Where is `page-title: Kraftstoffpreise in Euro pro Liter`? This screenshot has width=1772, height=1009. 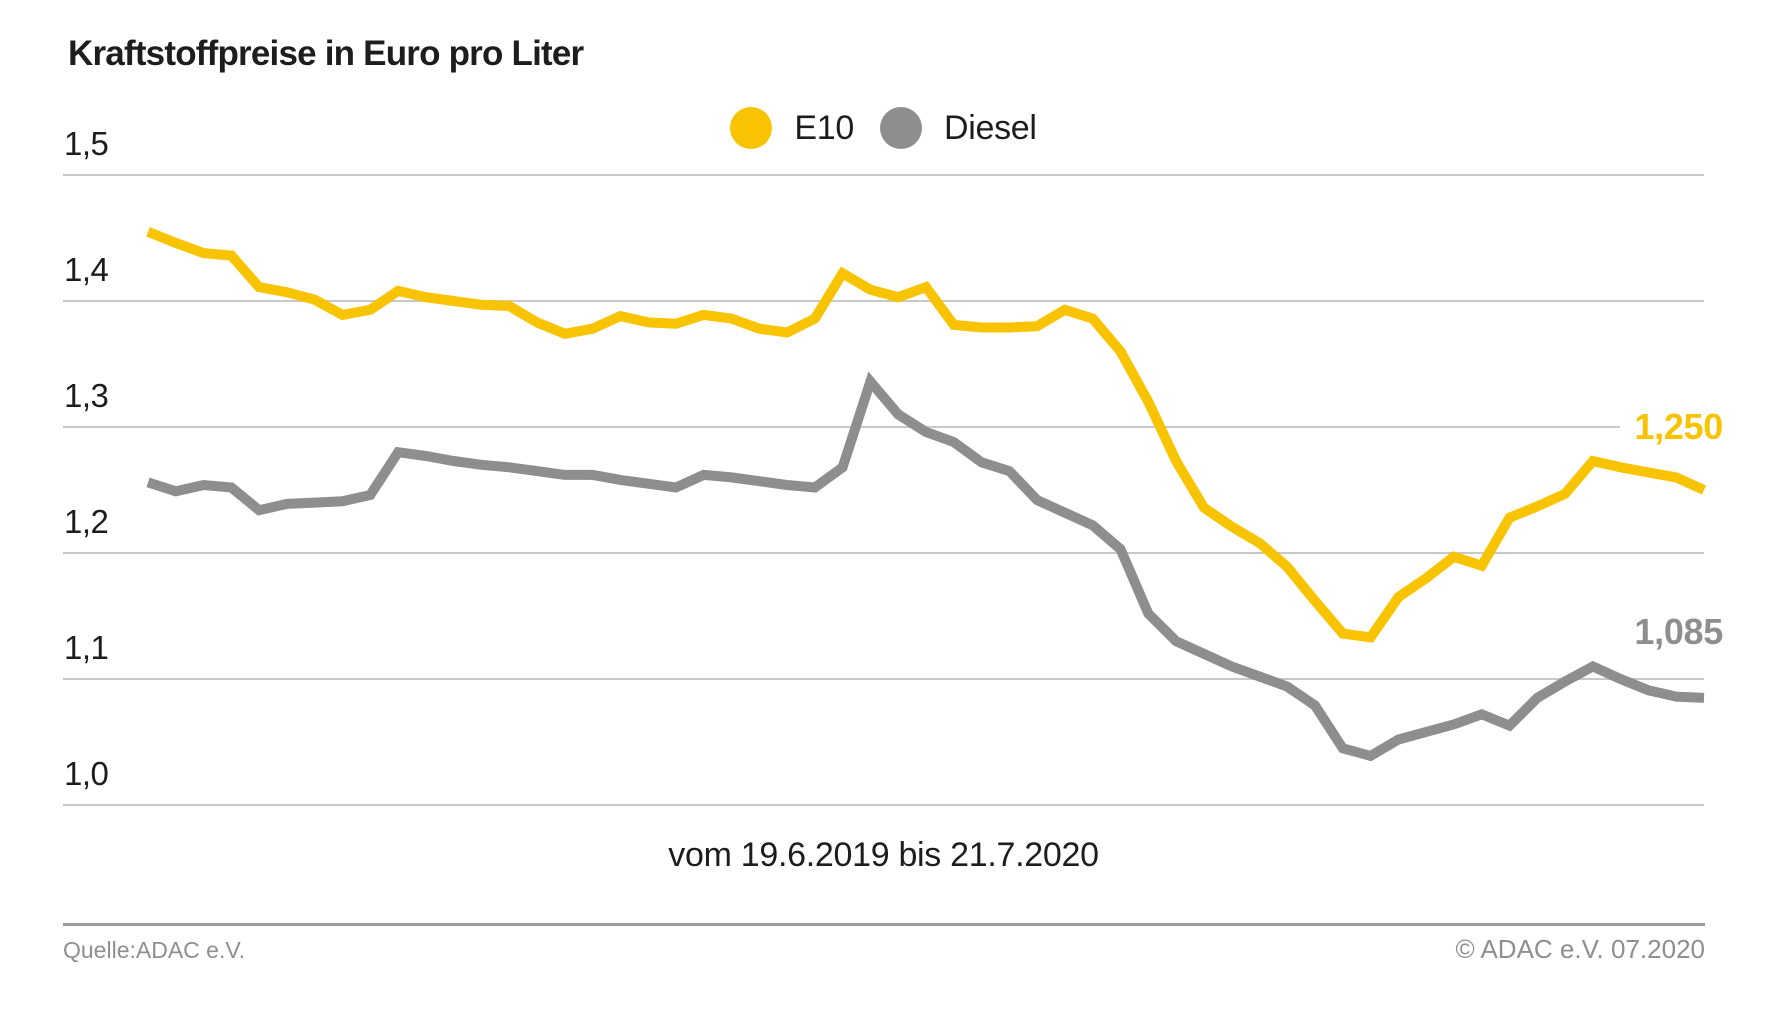 page-title: Kraftstoffpreise in Euro pro Liter is located at coordinates (326, 53).